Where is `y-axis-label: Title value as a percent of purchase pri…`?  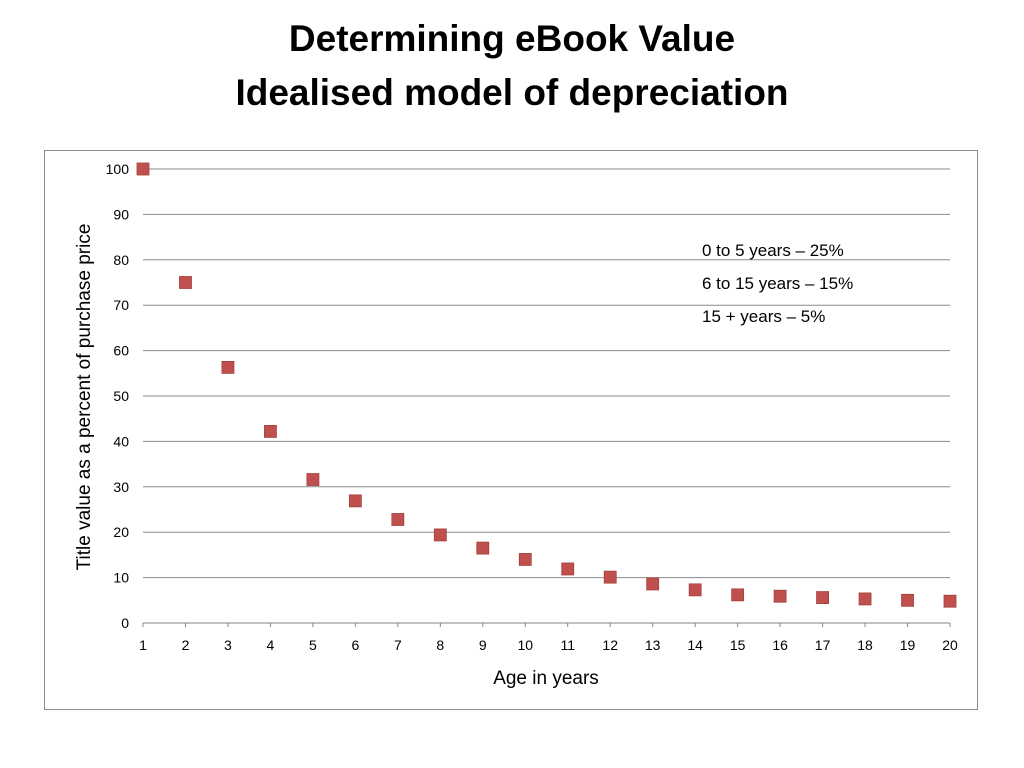 y-axis-label: Title value as a percent of purchase pri… is located at coordinates (84, 397).